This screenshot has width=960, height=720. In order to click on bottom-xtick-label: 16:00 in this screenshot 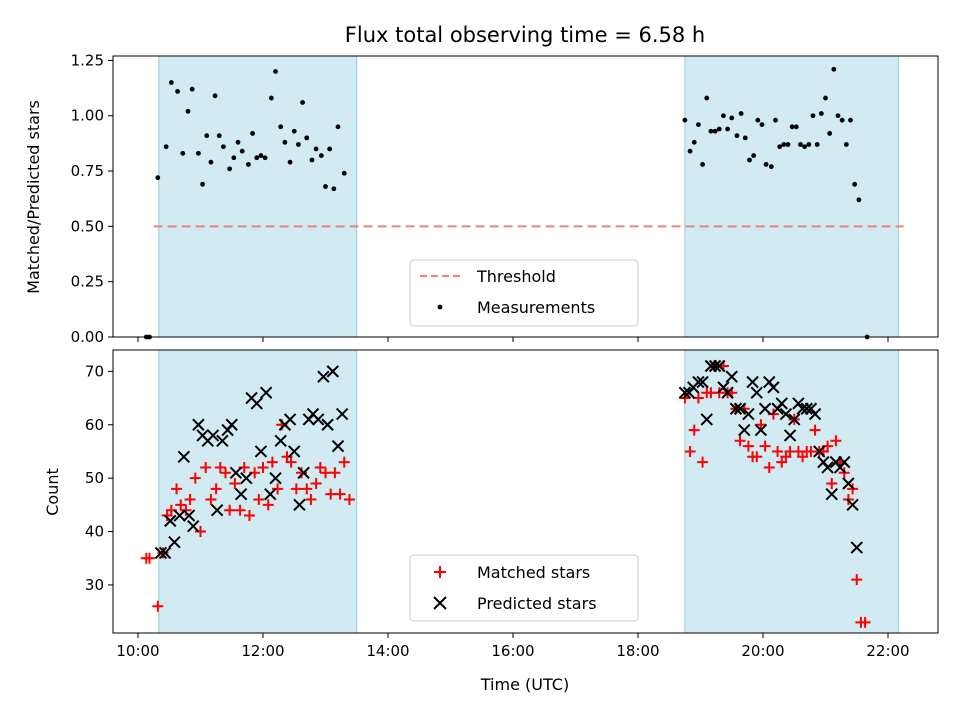, I will do `click(512, 651)`.